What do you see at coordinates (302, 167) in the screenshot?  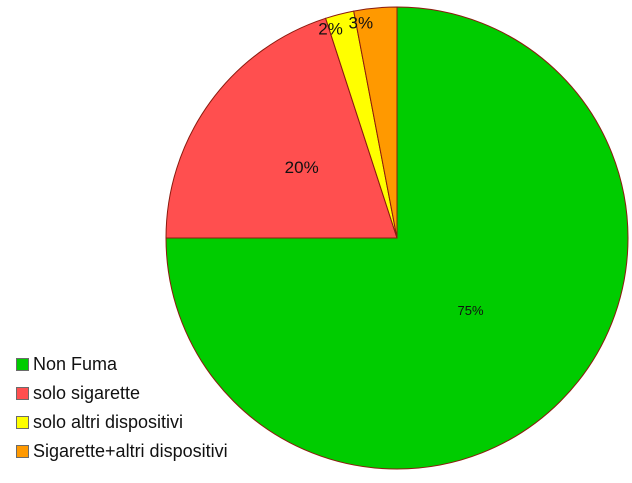 I see `data-label: 20%` at bounding box center [302, 167].